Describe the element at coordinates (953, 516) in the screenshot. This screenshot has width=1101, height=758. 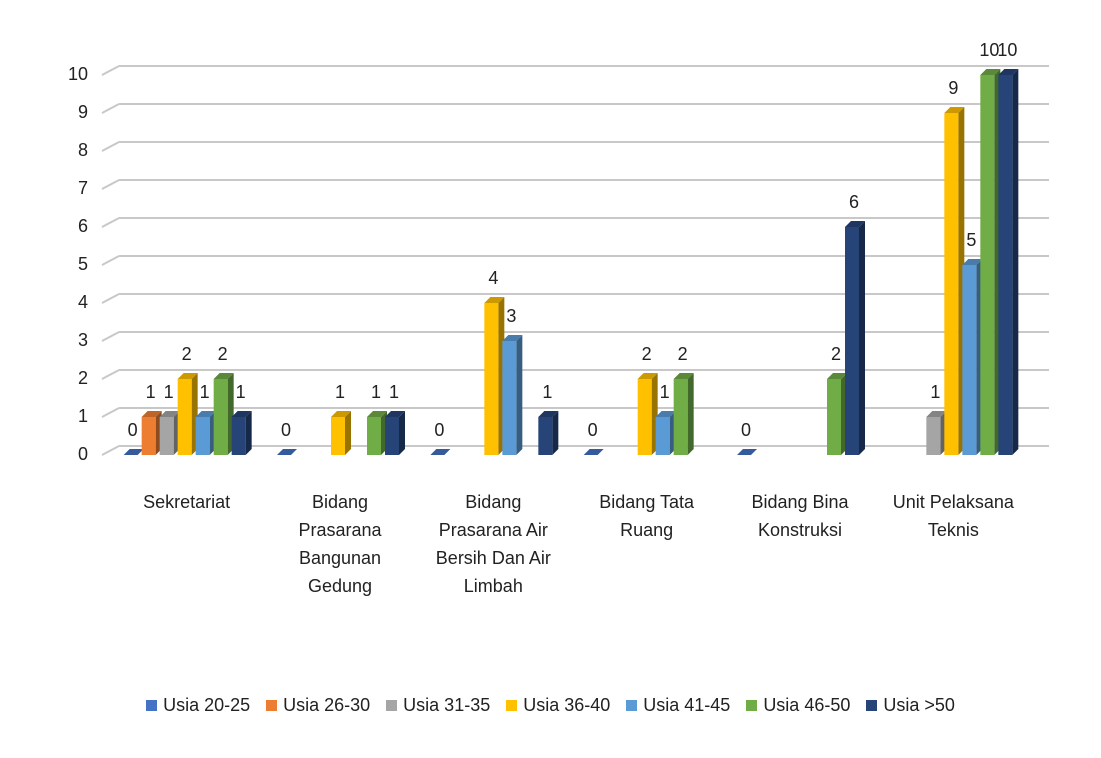
I see `x-tick-label: Unit Pelaksana Teknis` at that location.